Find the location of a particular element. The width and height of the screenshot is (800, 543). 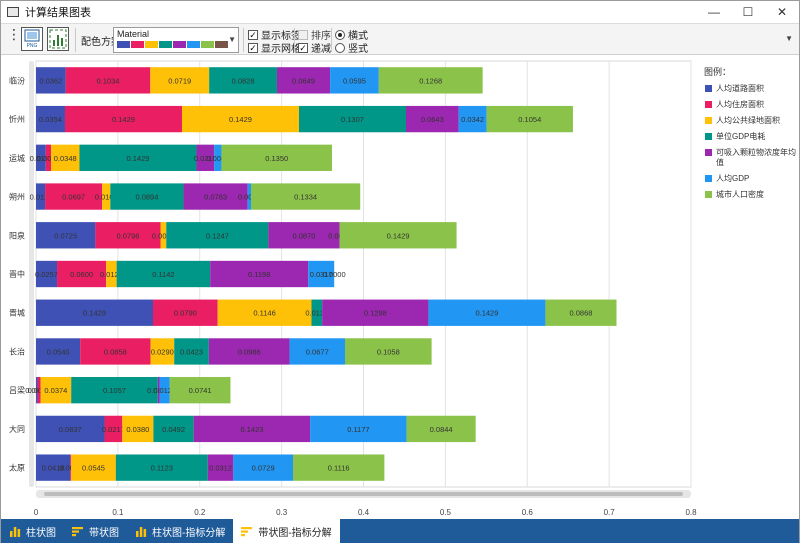

tab-4: 带状图-指标分解 is located at coordinates (286, 531).